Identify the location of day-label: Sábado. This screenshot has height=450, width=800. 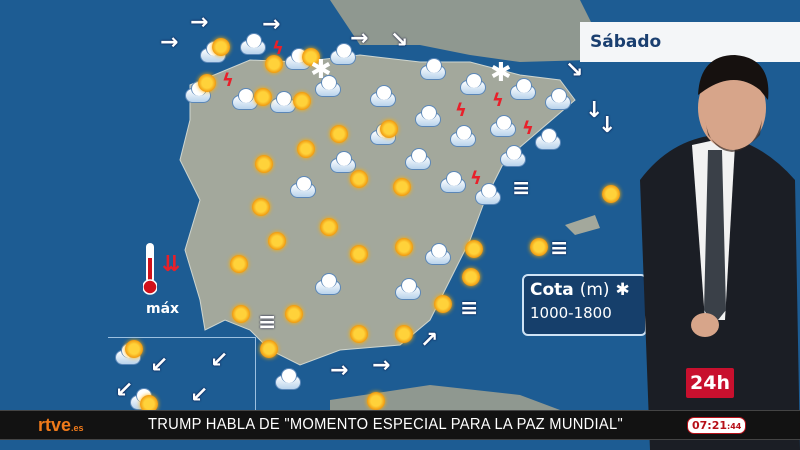
(690, 42).